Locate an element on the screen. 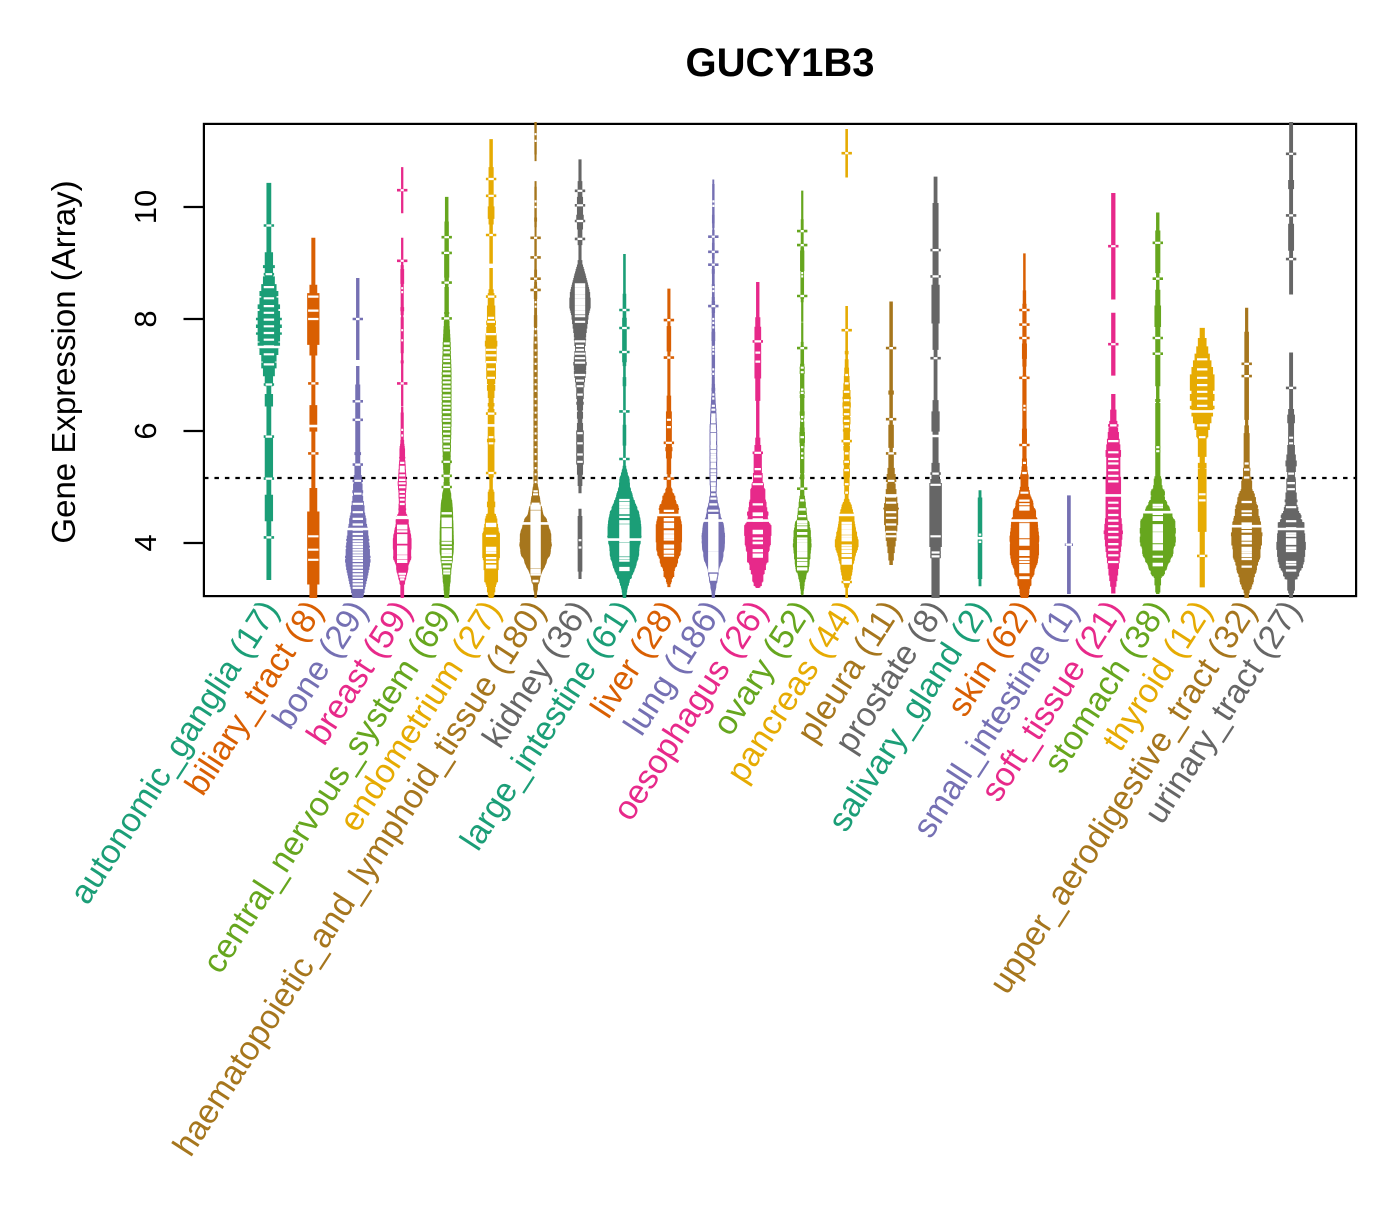  svg-text: GUCY1B3 is located at coordinates (780, 63).